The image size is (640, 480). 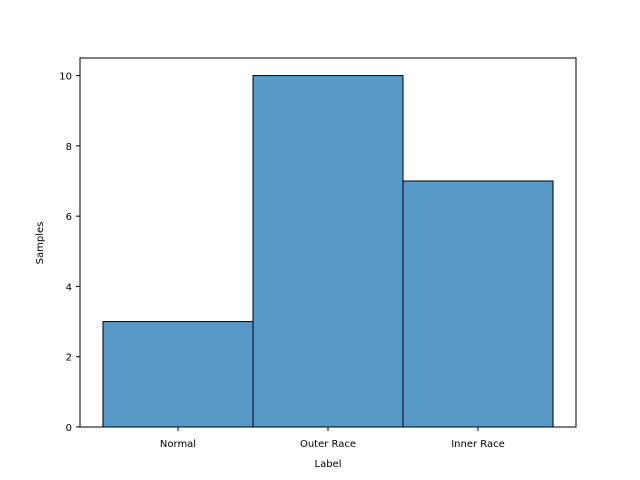 What do you see at coordinates (178, 374) in the screenshot?
I see `bar-normal` at bounding box center [178, 374].